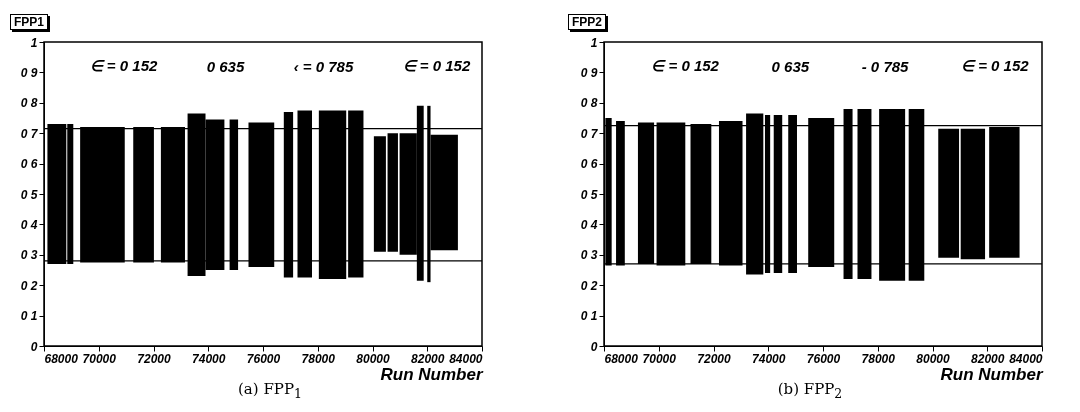  Describe the element at coordinates (29, 22) in the screenshot. I see `chart-title: FPP1` at that location.